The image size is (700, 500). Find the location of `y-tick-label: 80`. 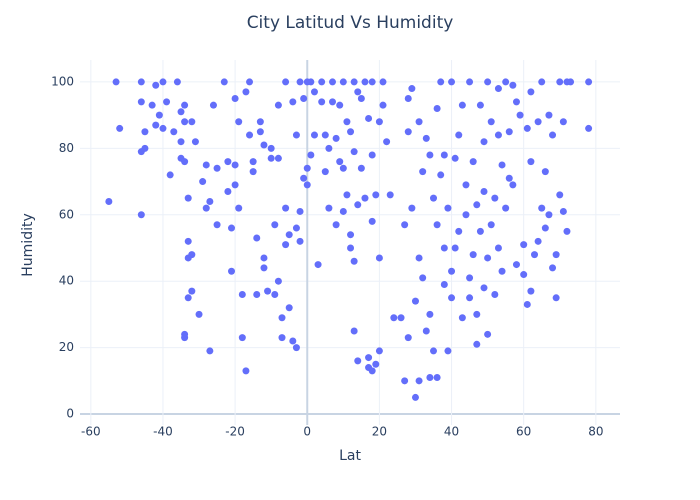

y-tick-label: 80 is located at coordinates (66, 148).